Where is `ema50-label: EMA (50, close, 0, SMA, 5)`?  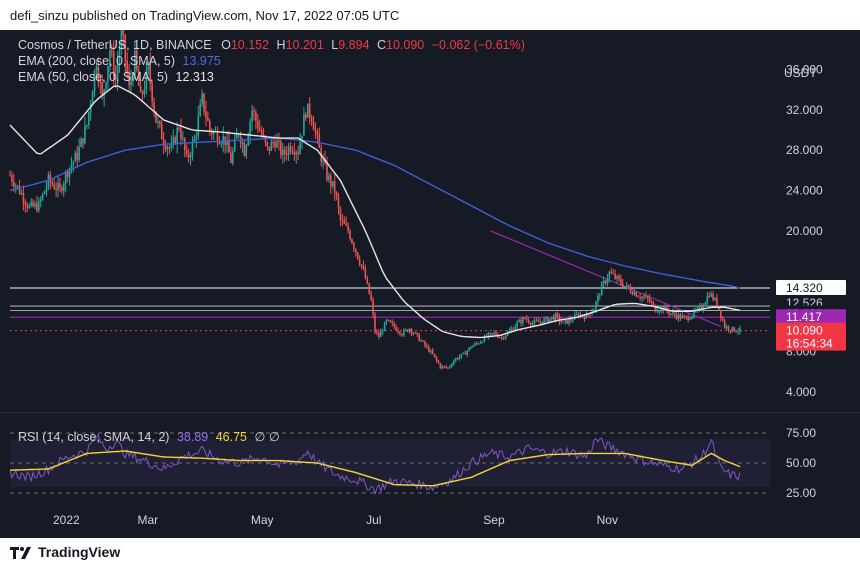
ema50-label: EMA (50, close, 0, SMA, 5) is located at coordinates (93, 77).